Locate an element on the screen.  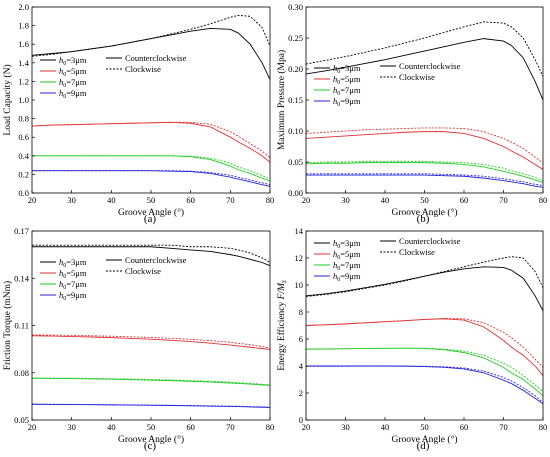
y-tick-label: 12 is located at coordinates (299, 258).